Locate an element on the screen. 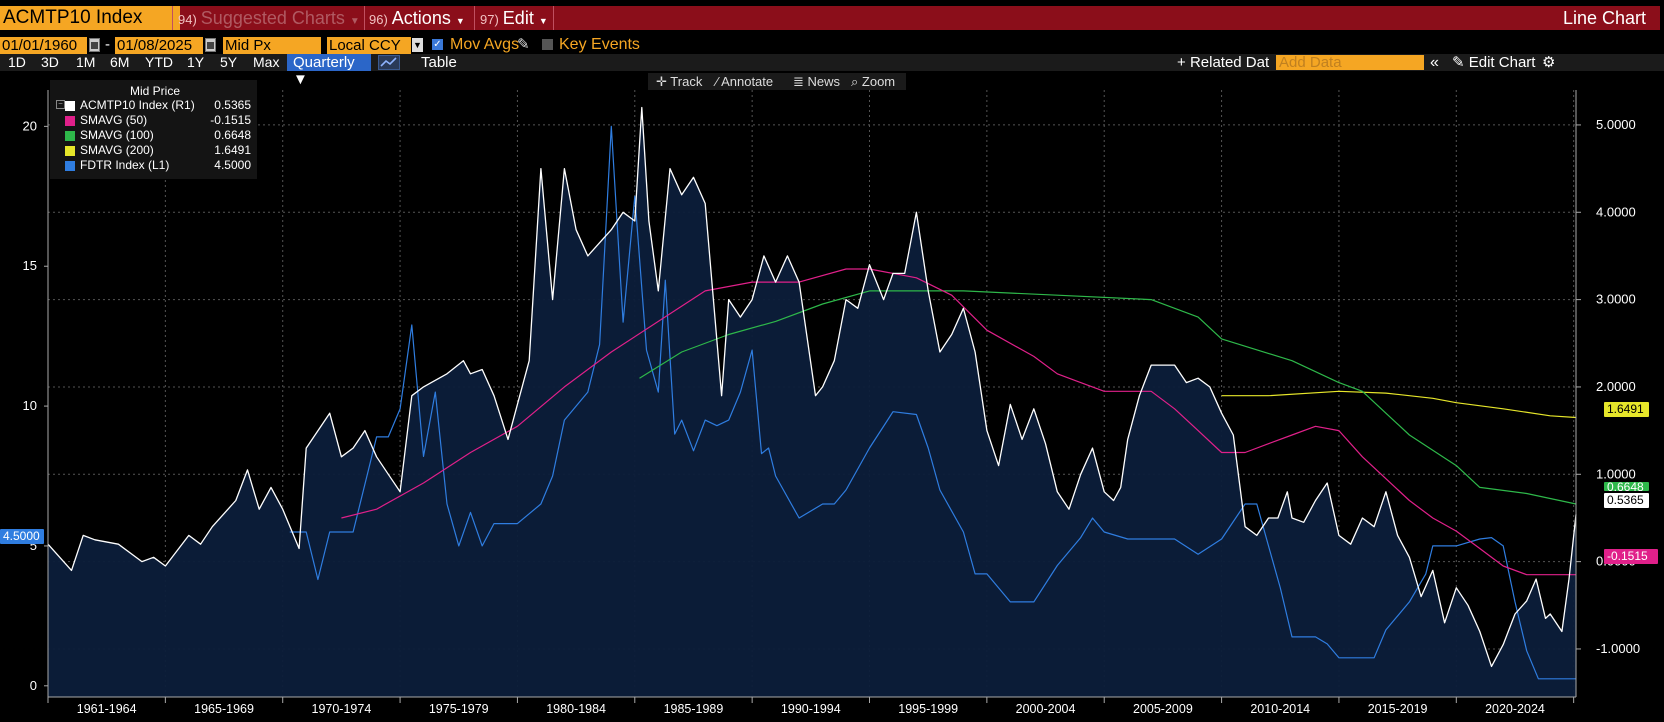  menu-number: 97) is located at coordinates (489, 19).